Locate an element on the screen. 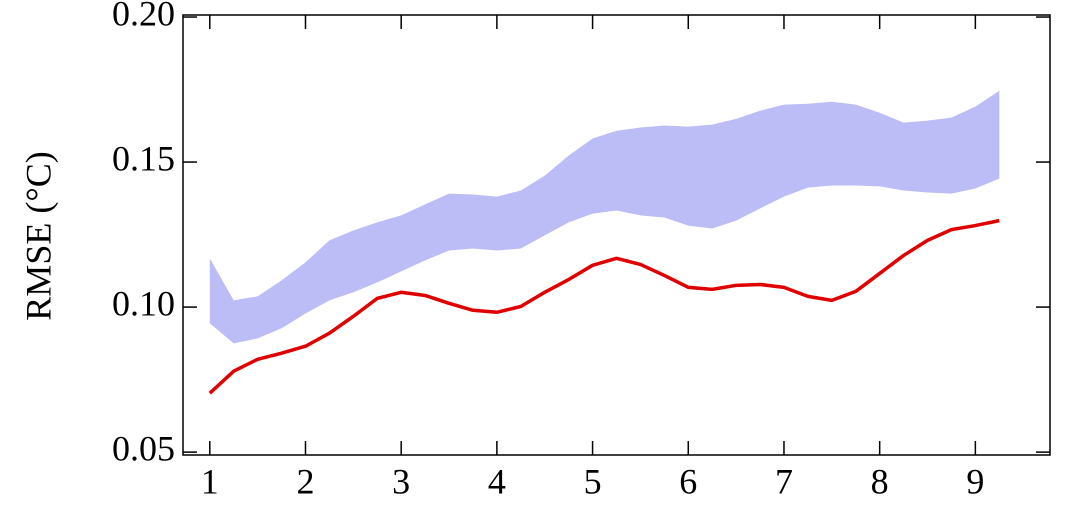 The image size is (1065, 507). x-tick-label: 4 is located at coordinates (497, 481).